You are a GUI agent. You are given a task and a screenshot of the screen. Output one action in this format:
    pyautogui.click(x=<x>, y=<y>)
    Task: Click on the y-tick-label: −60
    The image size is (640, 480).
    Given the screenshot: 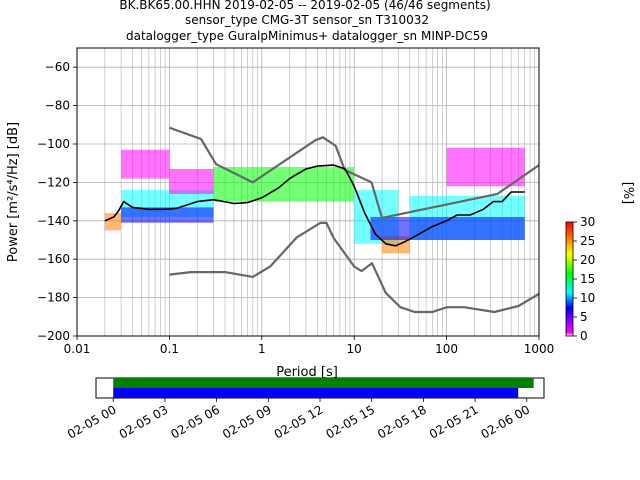 What is the action you would take?
    pyautogui.click(x=57, y=67)
    